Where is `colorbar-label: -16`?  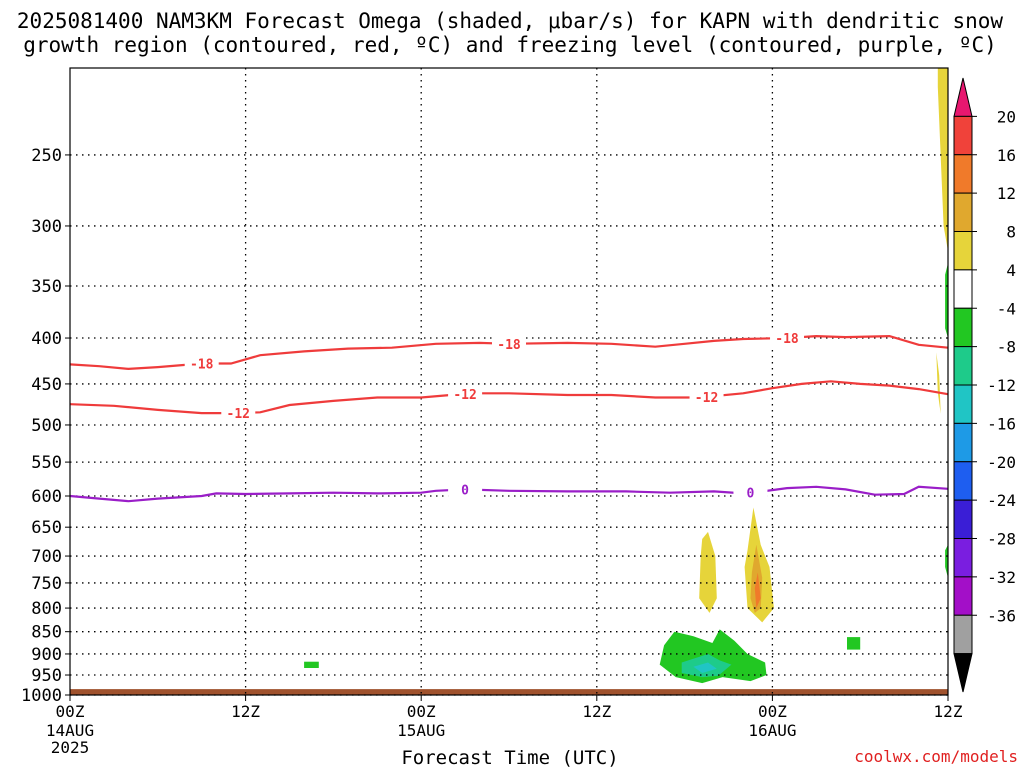 colorbar-label: -16 is located at coordinates (1001, 423).